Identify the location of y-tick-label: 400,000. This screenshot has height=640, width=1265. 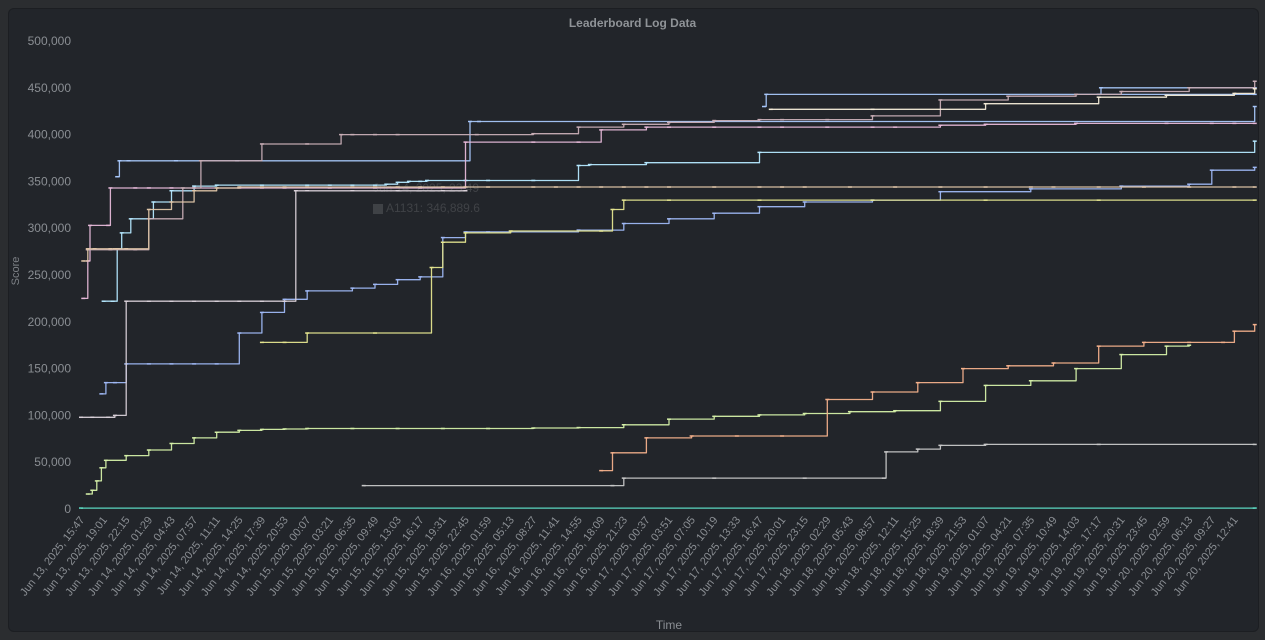
(50, 135).